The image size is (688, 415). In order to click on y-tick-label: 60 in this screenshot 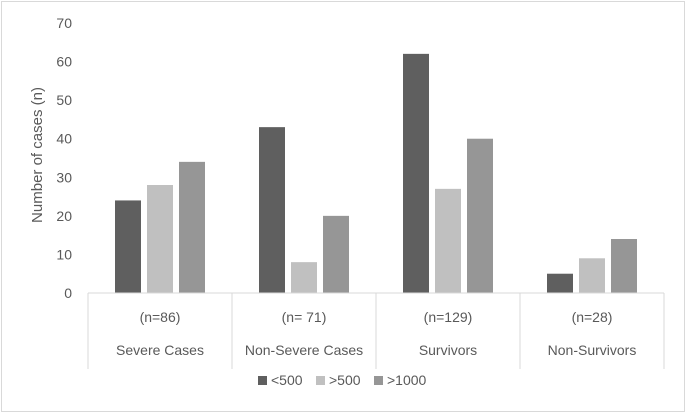, I will do `click(64, 62)`.